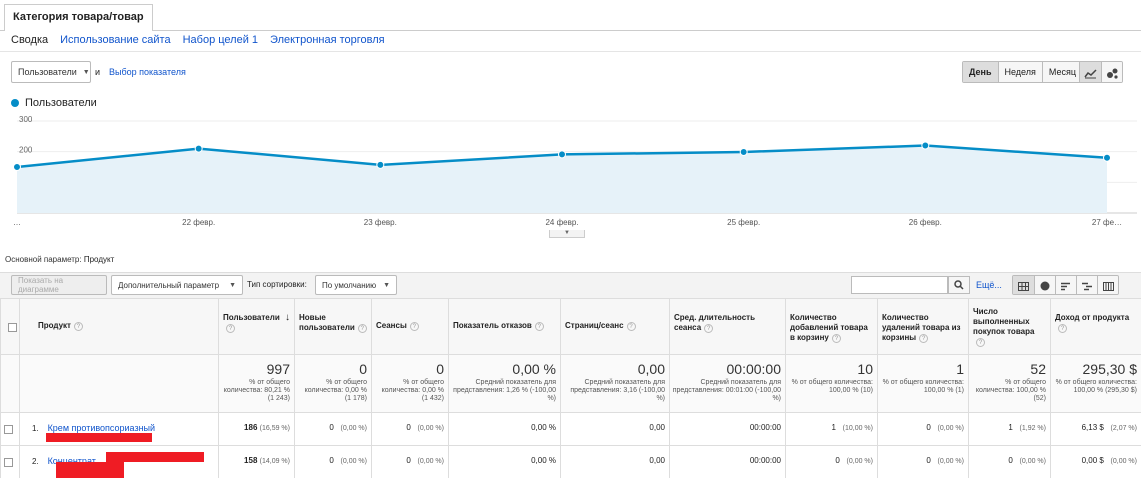  I want to click on period-buttons: День Неделя Месяц, so click(1023, 72).